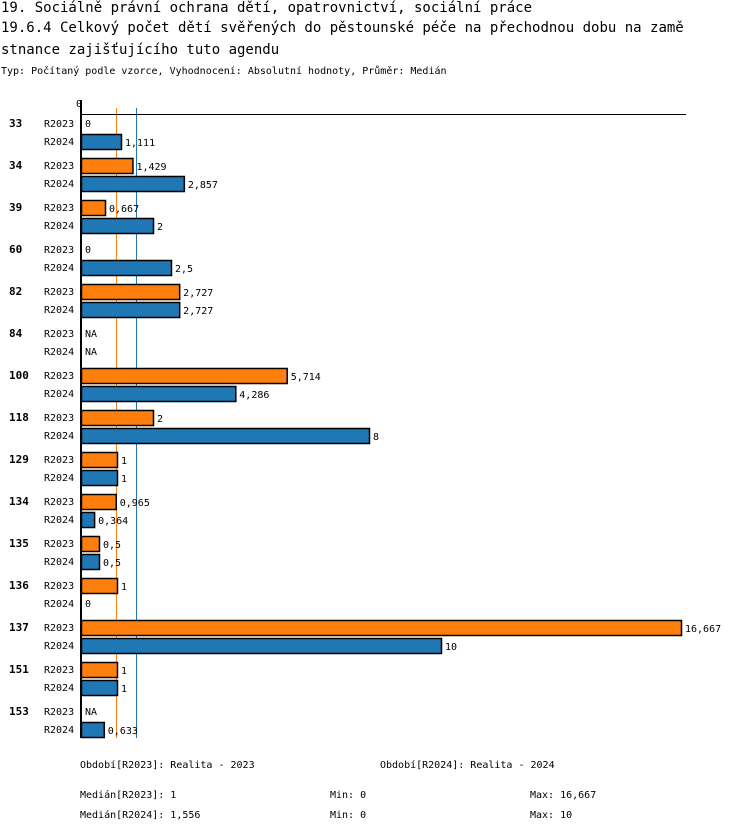 The image size is (750, 834). Describe the element at coordinates (19, 627) in the screenshot. I see `category-label: 137` at that location.